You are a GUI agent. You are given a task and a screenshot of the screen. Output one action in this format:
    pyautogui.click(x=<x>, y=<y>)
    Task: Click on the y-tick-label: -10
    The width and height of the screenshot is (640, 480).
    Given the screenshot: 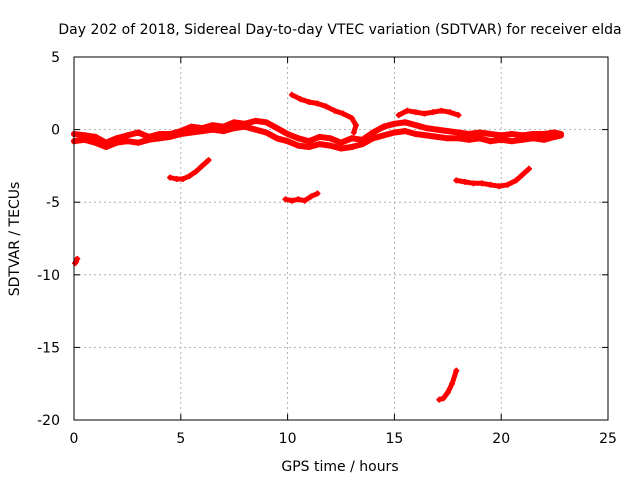 What is the action you would take?
    pyautogui.click(x=48, y=276)
    